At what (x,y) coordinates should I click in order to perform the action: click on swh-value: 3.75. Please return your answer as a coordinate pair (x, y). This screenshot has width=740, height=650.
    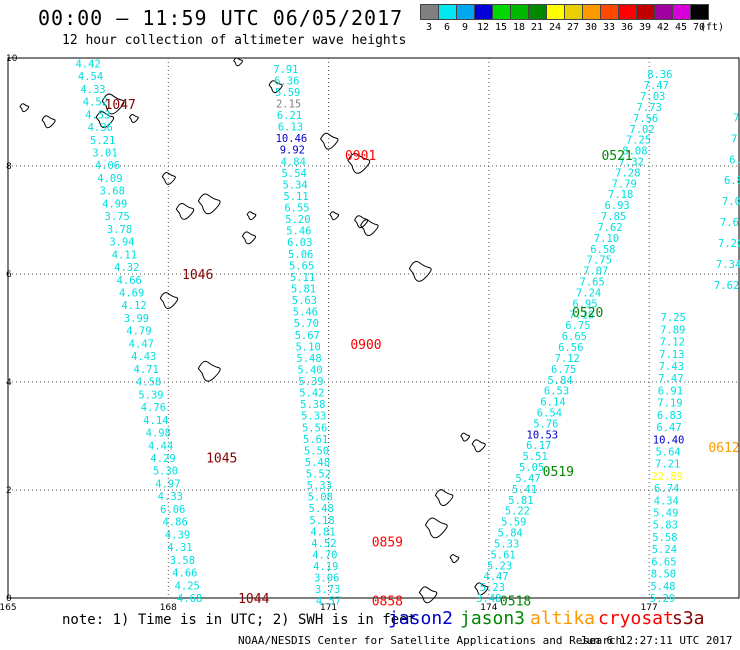
    Looking at the image, I should click on (117, 217).